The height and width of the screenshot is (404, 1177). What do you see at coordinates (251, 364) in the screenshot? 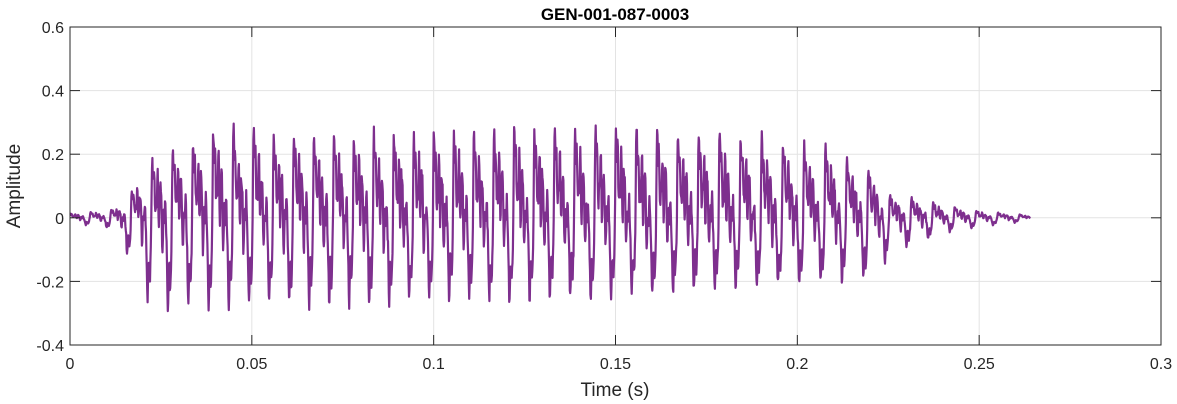
I see `x-tick-label: 0.05` at bounding box center [251, 364].